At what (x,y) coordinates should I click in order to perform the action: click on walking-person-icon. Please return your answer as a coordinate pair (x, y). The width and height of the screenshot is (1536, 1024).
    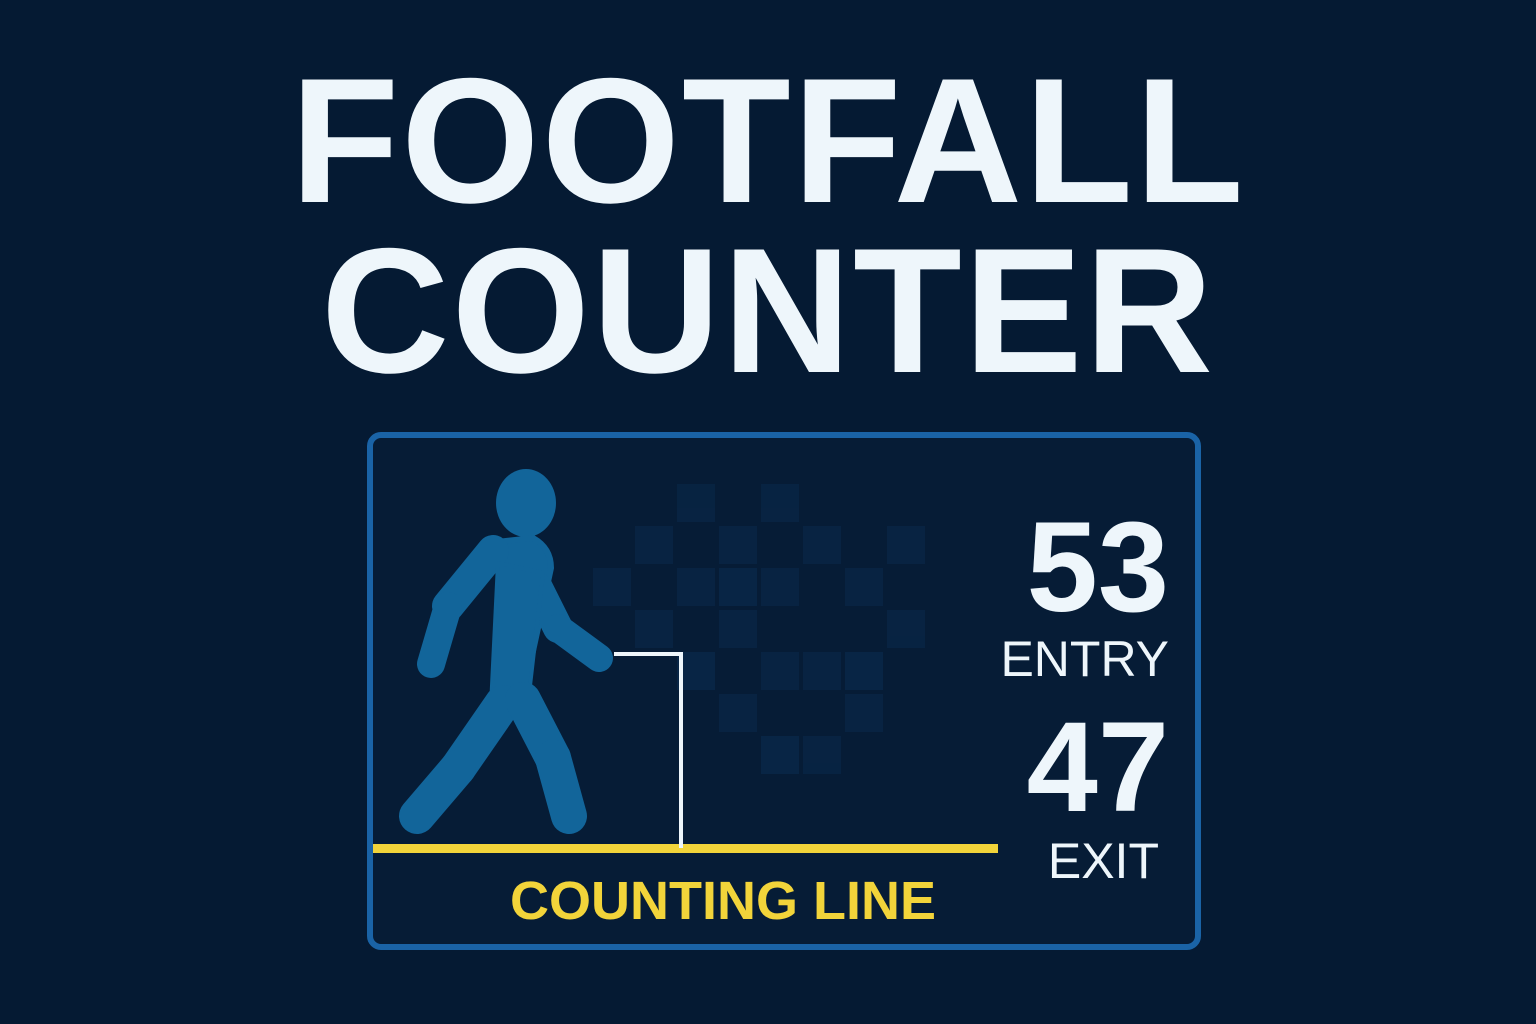
    Looking at the image, I should click on (506, 651).